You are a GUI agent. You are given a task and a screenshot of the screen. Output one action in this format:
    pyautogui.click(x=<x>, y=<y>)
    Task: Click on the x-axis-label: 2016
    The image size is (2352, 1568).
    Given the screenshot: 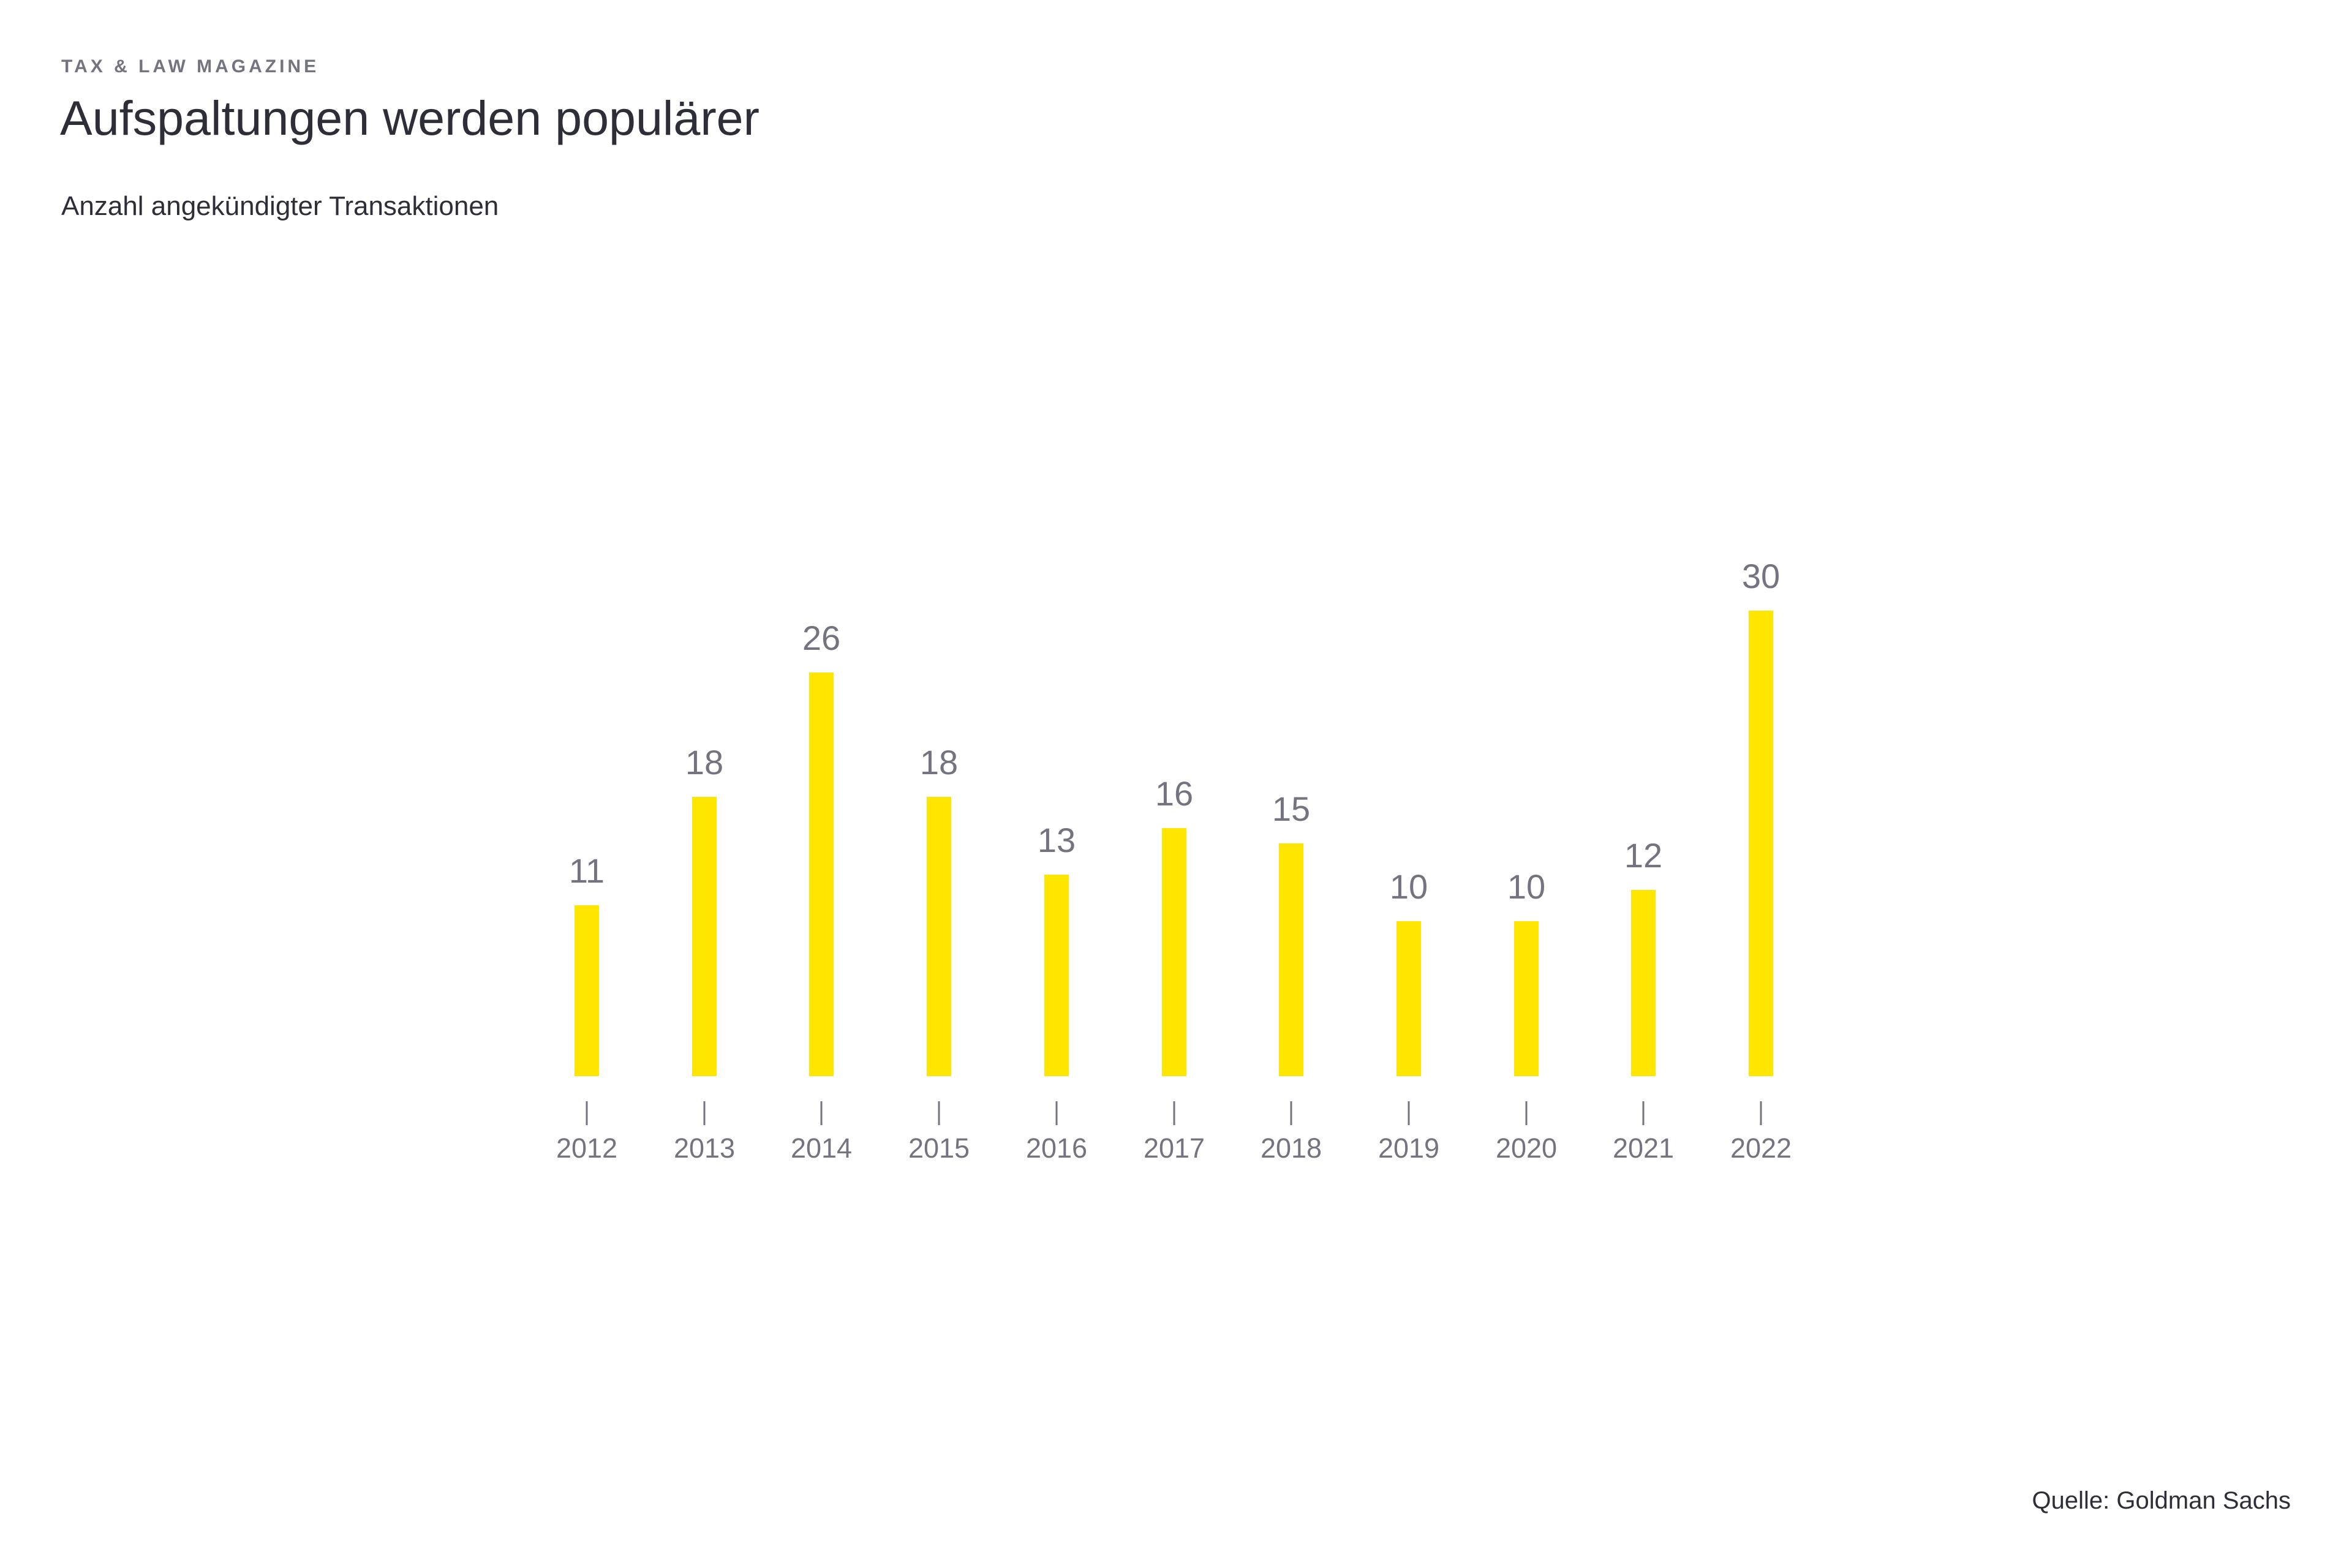 What is the action you would take?
    pyautogui.click(x=1056, y=1148)
    